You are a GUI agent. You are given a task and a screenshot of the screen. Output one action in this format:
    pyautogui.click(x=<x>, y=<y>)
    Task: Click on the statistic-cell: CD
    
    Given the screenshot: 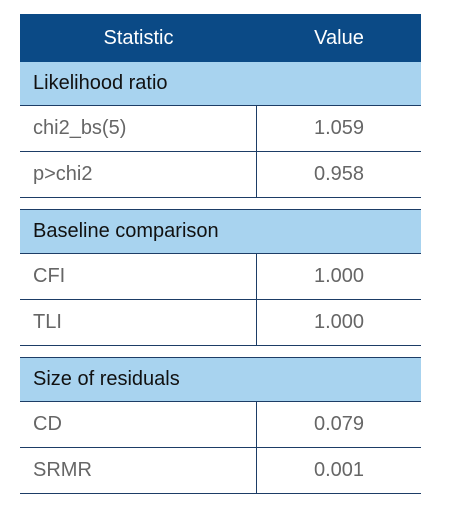 What is the action you would take?
    pyautogui.click(x=138, y=424)
    